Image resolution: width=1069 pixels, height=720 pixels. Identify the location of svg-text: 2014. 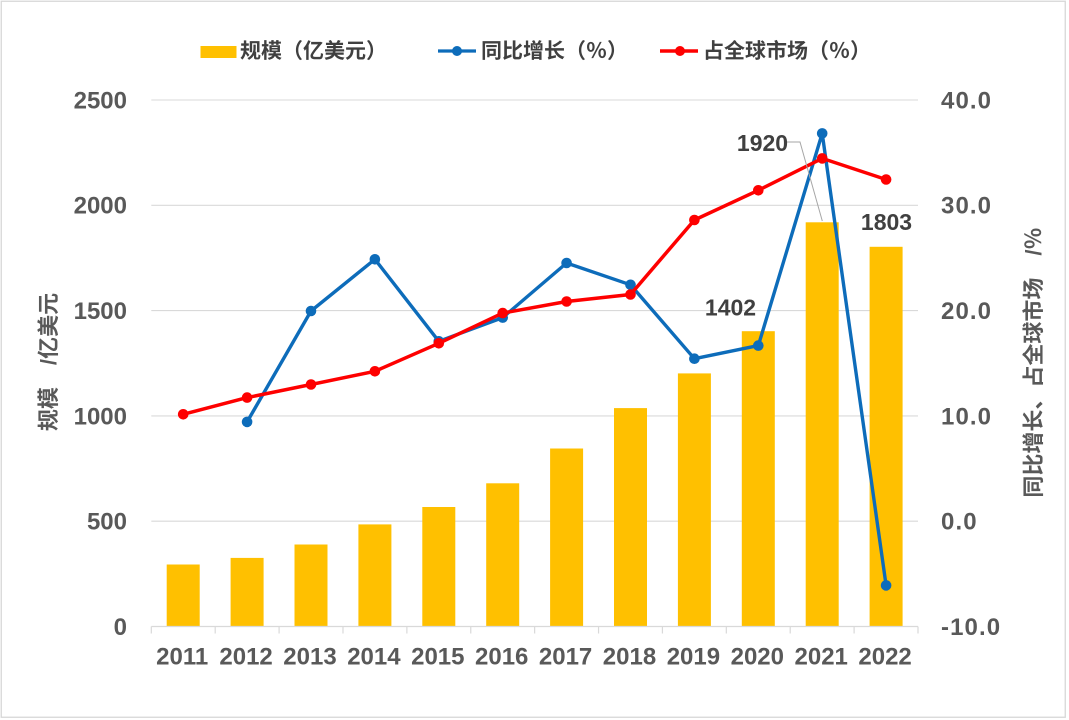
(374, 657).